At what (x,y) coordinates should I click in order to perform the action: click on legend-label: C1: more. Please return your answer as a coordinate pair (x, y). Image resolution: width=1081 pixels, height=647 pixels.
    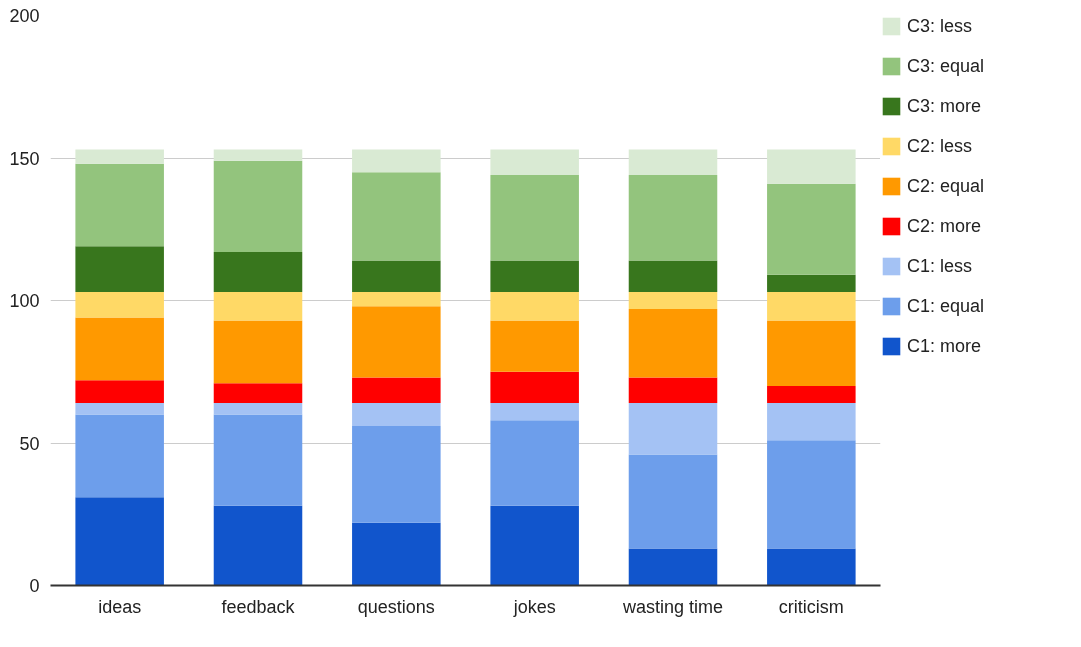
    Looking at the image, I should click on (944, 346).